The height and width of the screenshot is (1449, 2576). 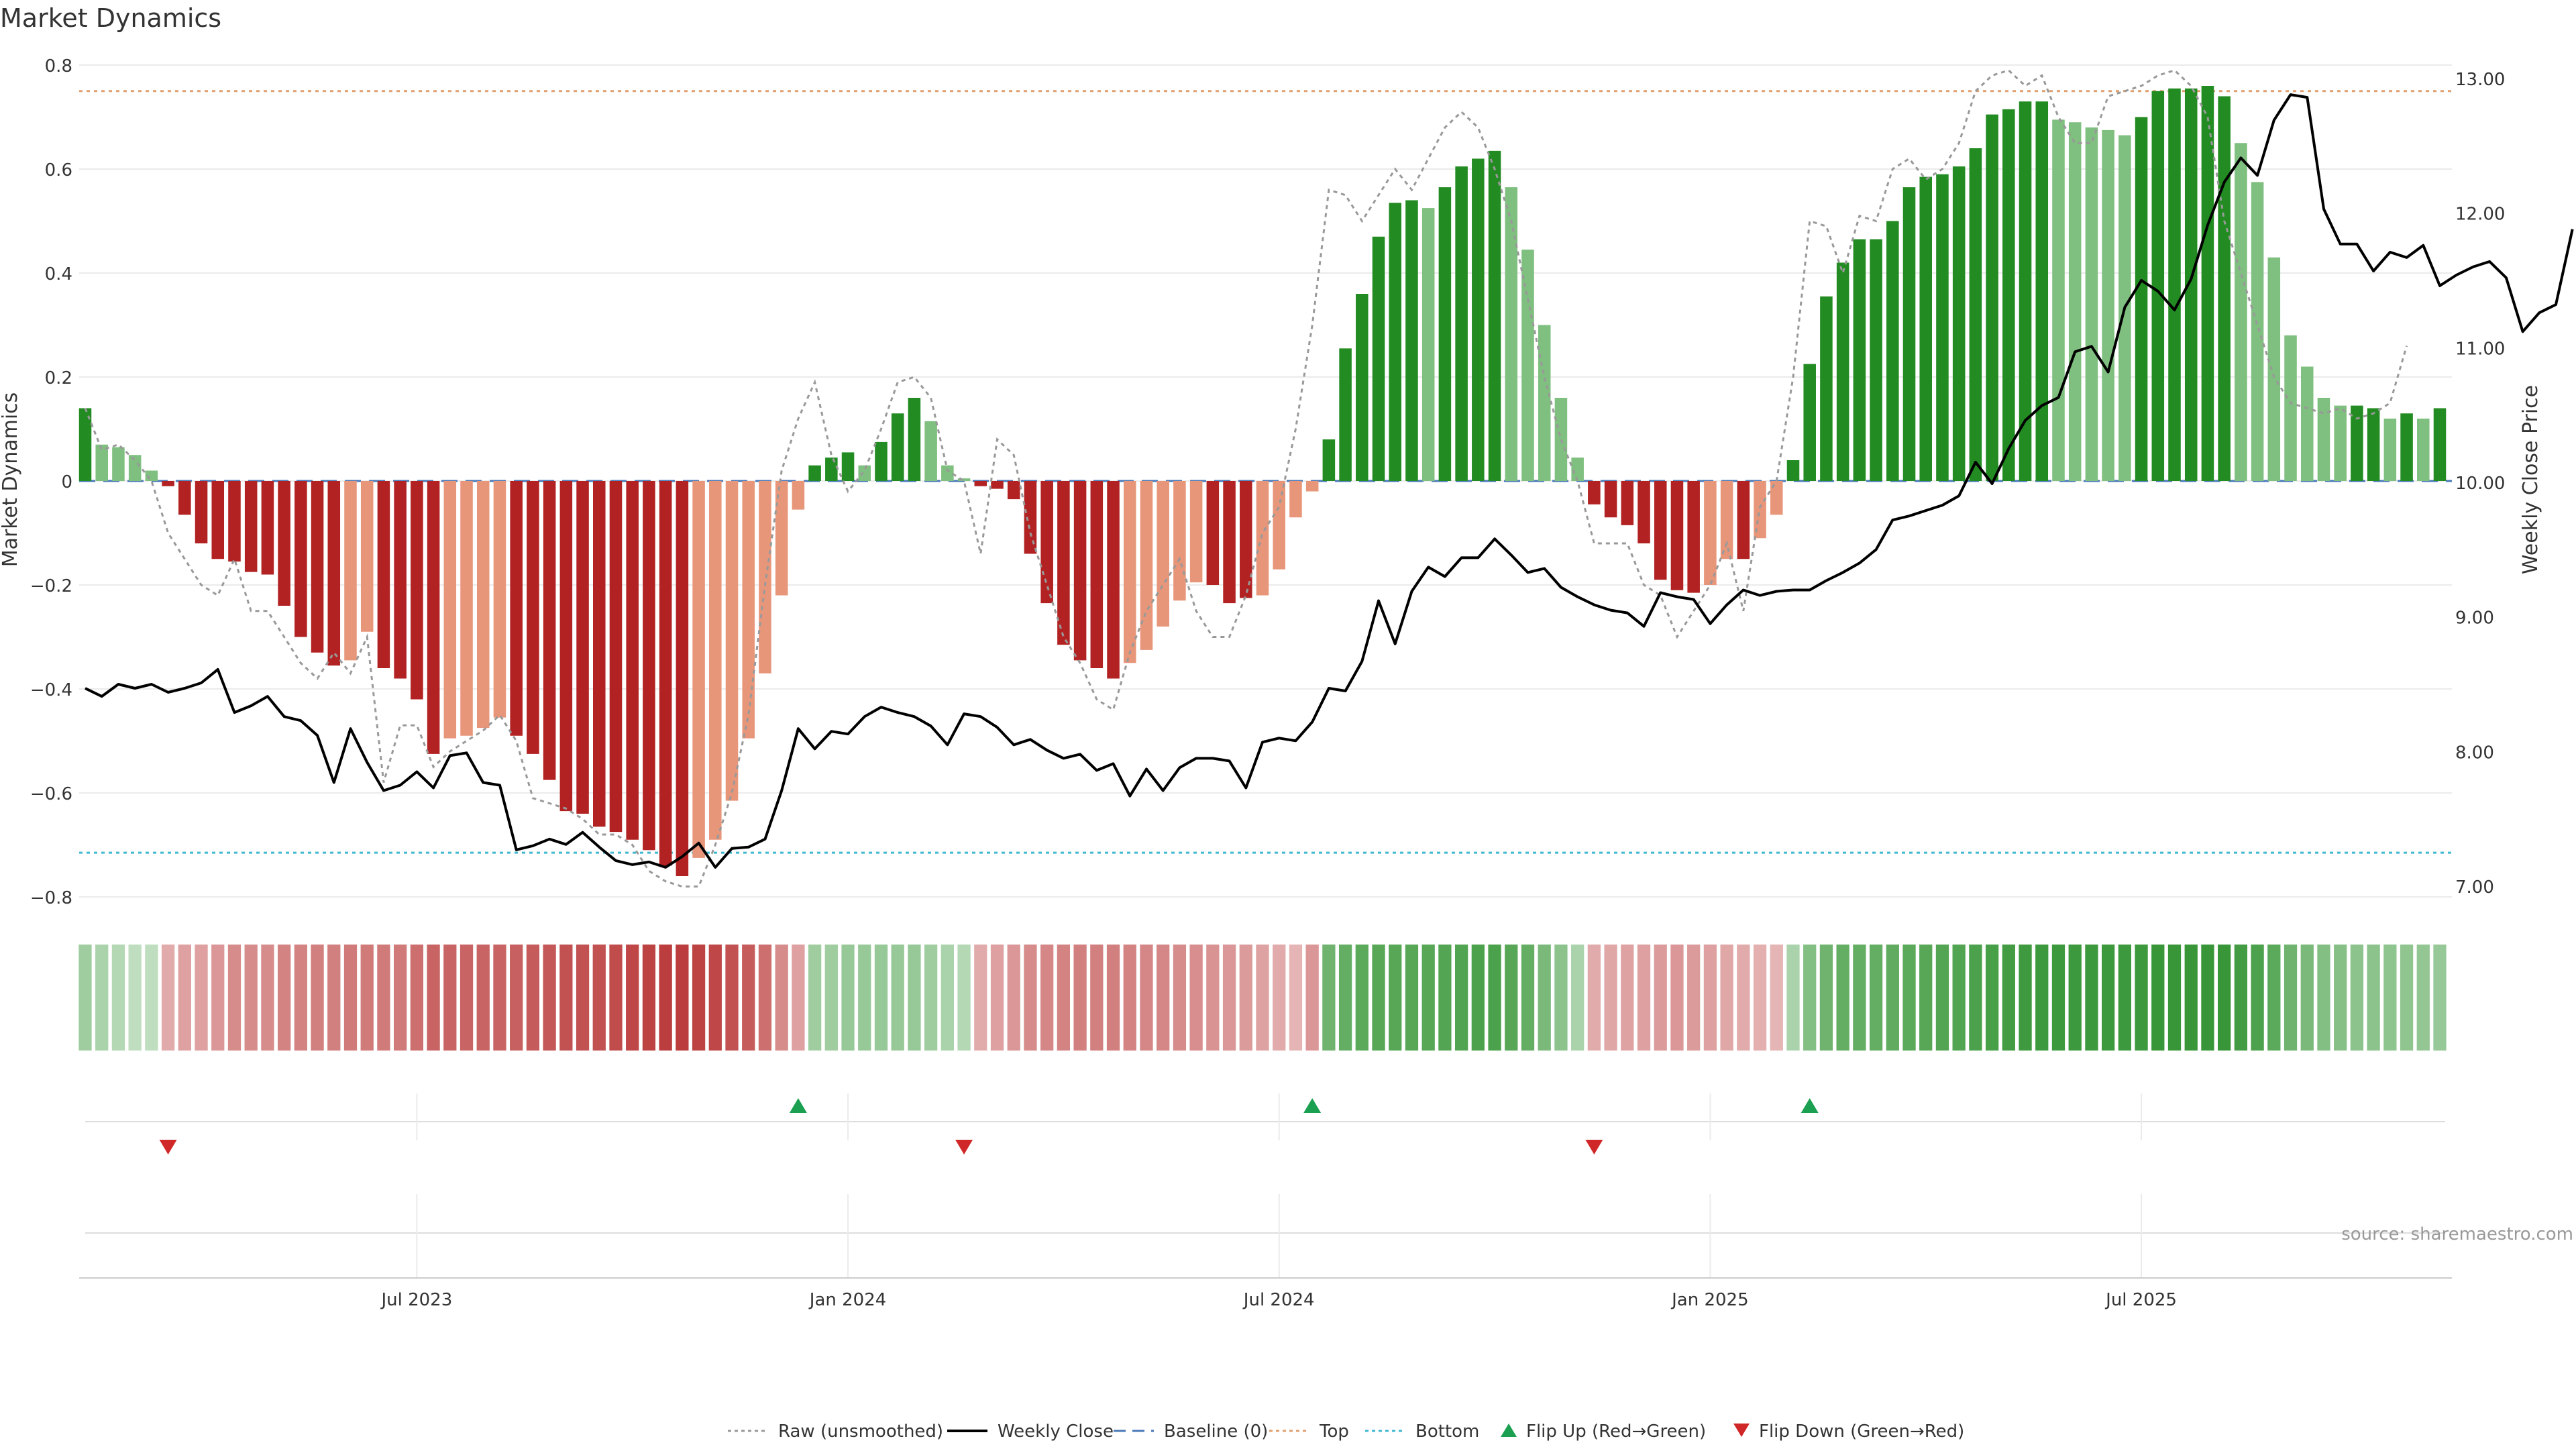 What do you see at coordinates (860, 1431) in the screenshot?
I see `legend-label: Raw (unsmoothed)` at bounding box center [860, 1431].